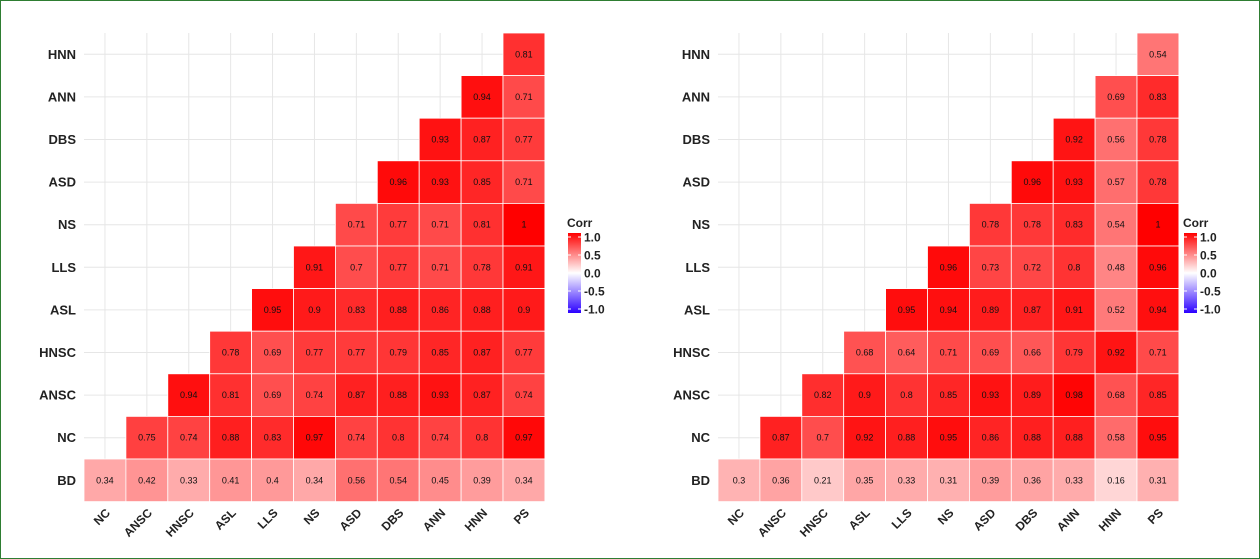  I want to click on cell-value-label: 0.56, so click(357, 480).